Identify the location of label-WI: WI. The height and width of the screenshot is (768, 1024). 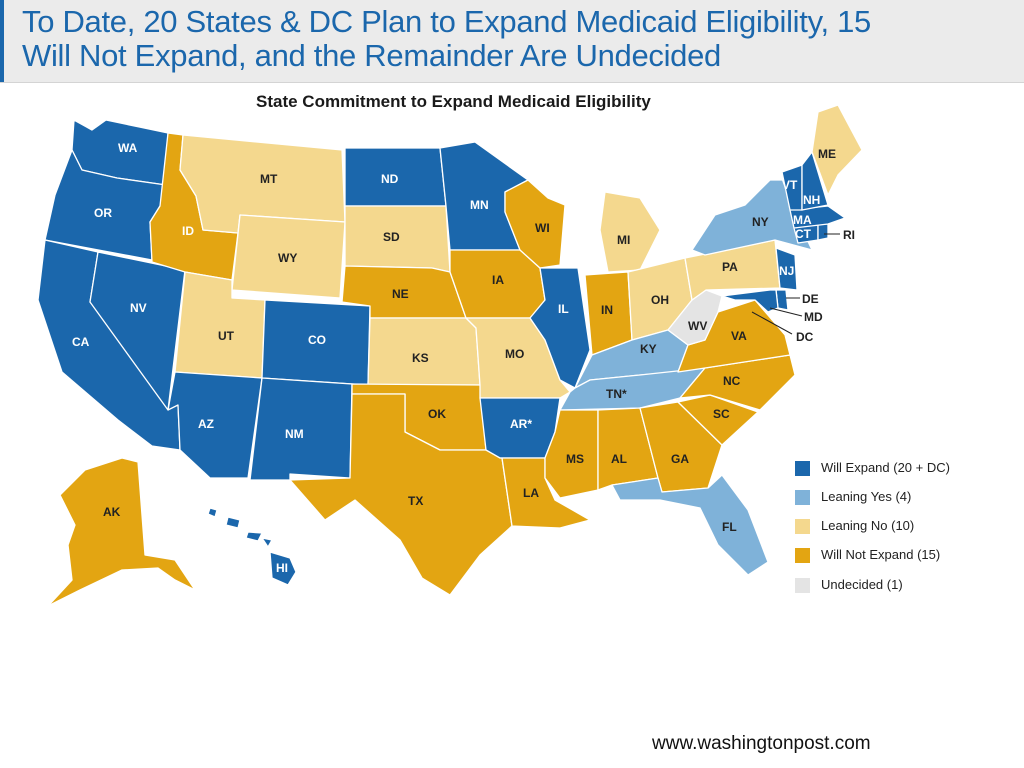
(542, 228).